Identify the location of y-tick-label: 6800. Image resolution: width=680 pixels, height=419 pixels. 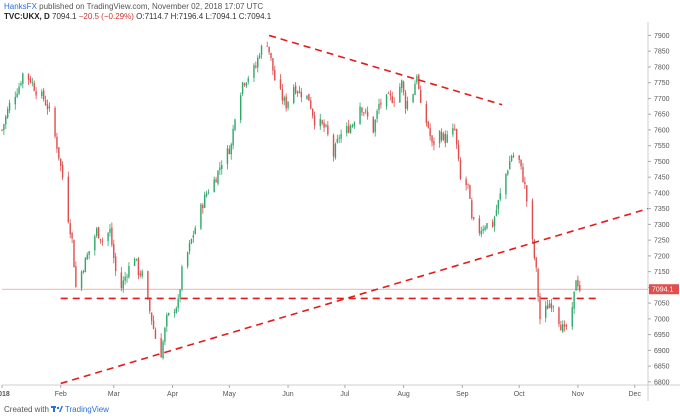
(662, 382).